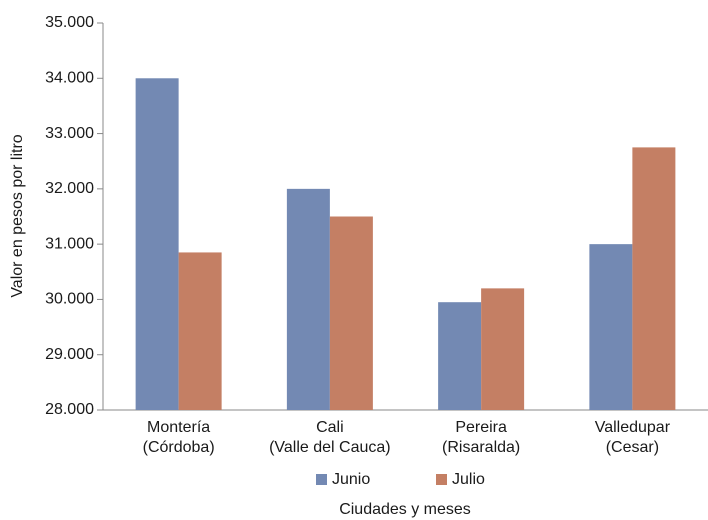 This screenshot has width=708, height=520. What do you see at coordinates (69, 409) in the screenshot?
I see `y-tick-label: 28.000` at bounding box center [69, 409].